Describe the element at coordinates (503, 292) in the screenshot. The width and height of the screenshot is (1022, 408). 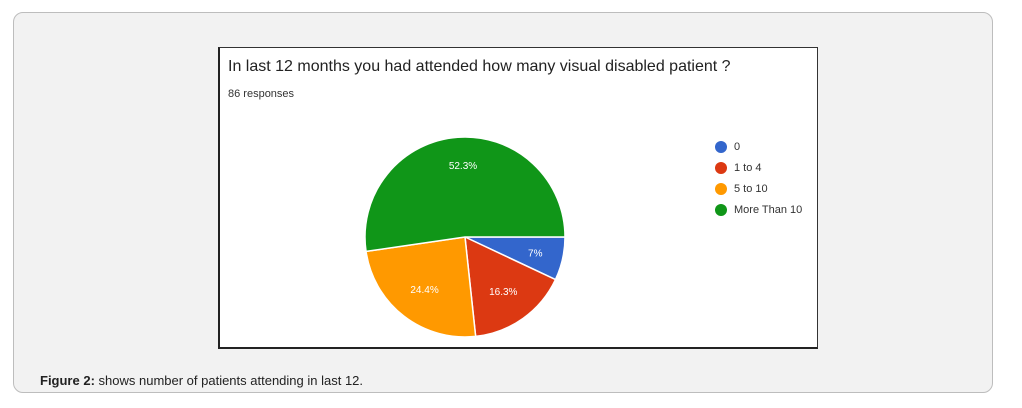
I see `pie-slice-label-1: 16.3%` at that location.